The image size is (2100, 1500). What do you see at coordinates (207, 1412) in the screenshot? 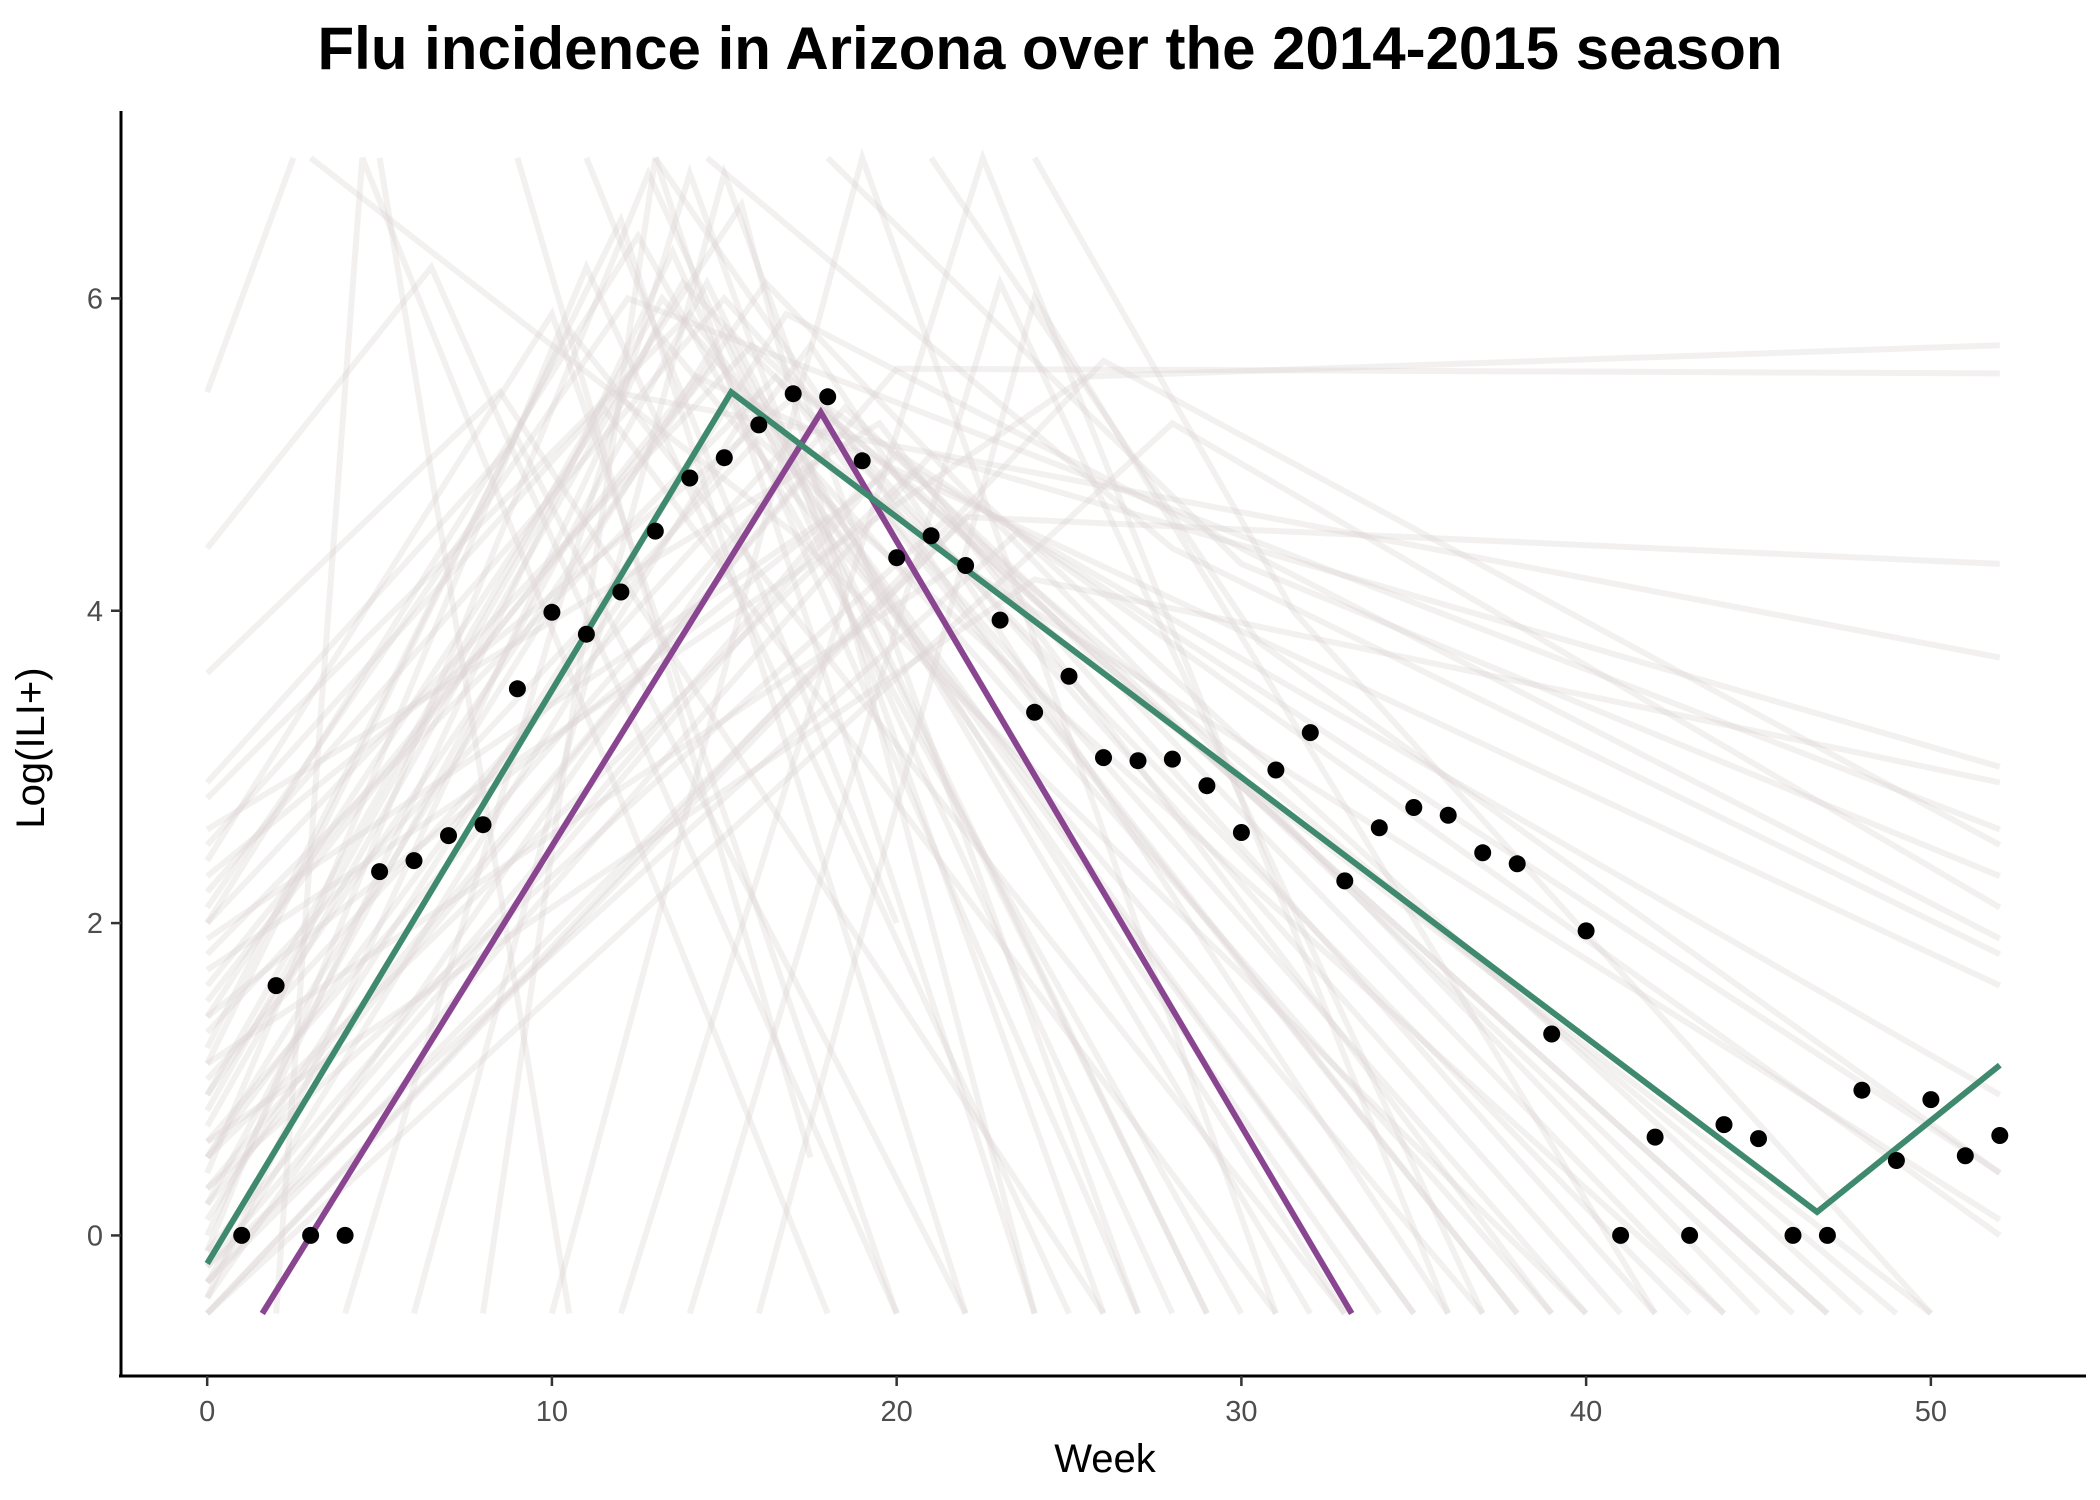
I see `x-tick-label-0: 0` at bounding box center [207, 1412].